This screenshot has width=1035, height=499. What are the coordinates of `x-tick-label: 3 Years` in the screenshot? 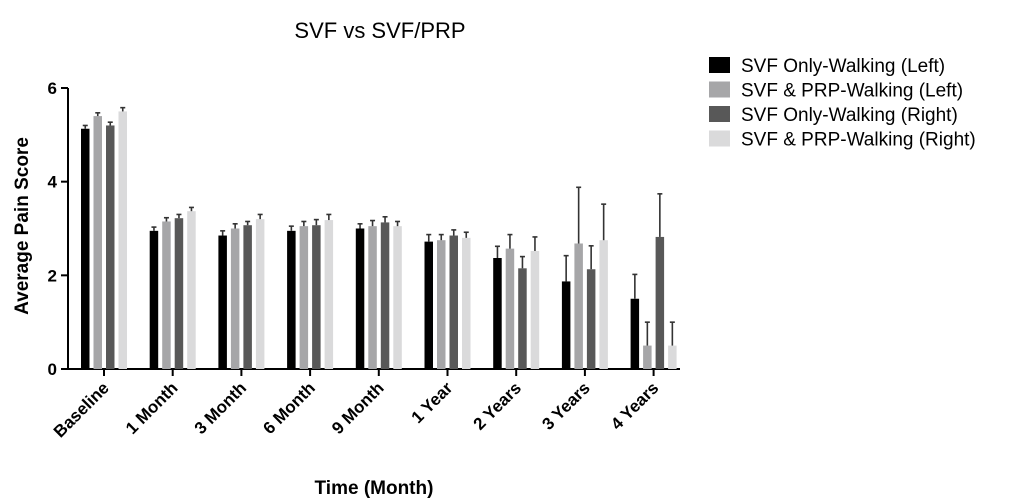 It's located at (565, 405).